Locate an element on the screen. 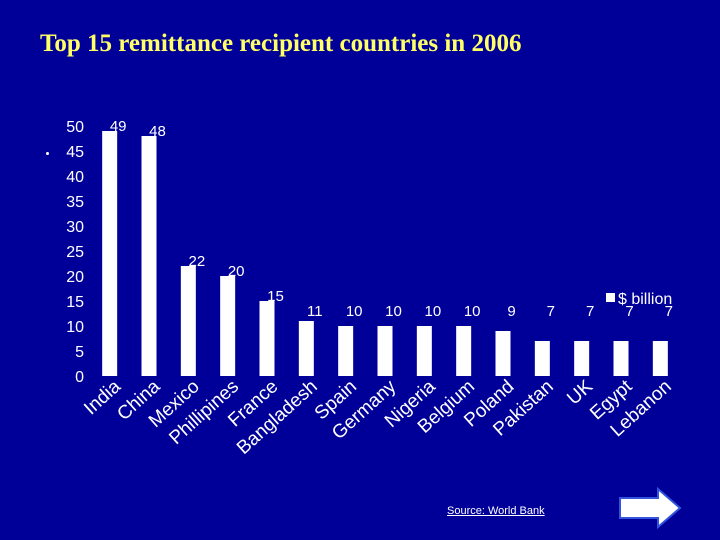 This screenshot has width=720, height=540. y-axis: 0 5 10 15 20 25 30 35 40 45 50 is located at coordinates (75, 252).